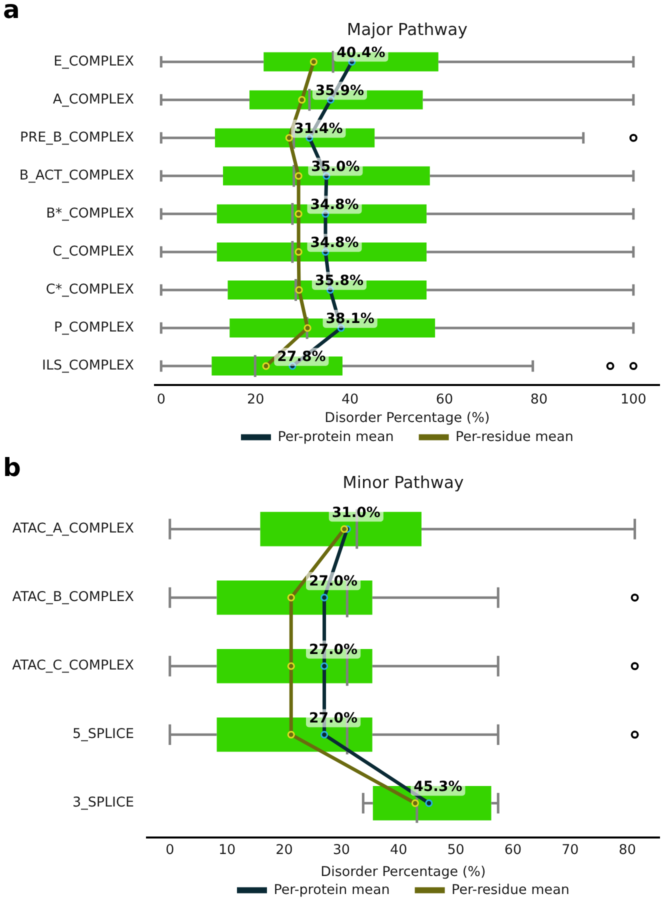 The image size is (664, 898). I want to click on data-label: 31.4%, so click(318, 128).